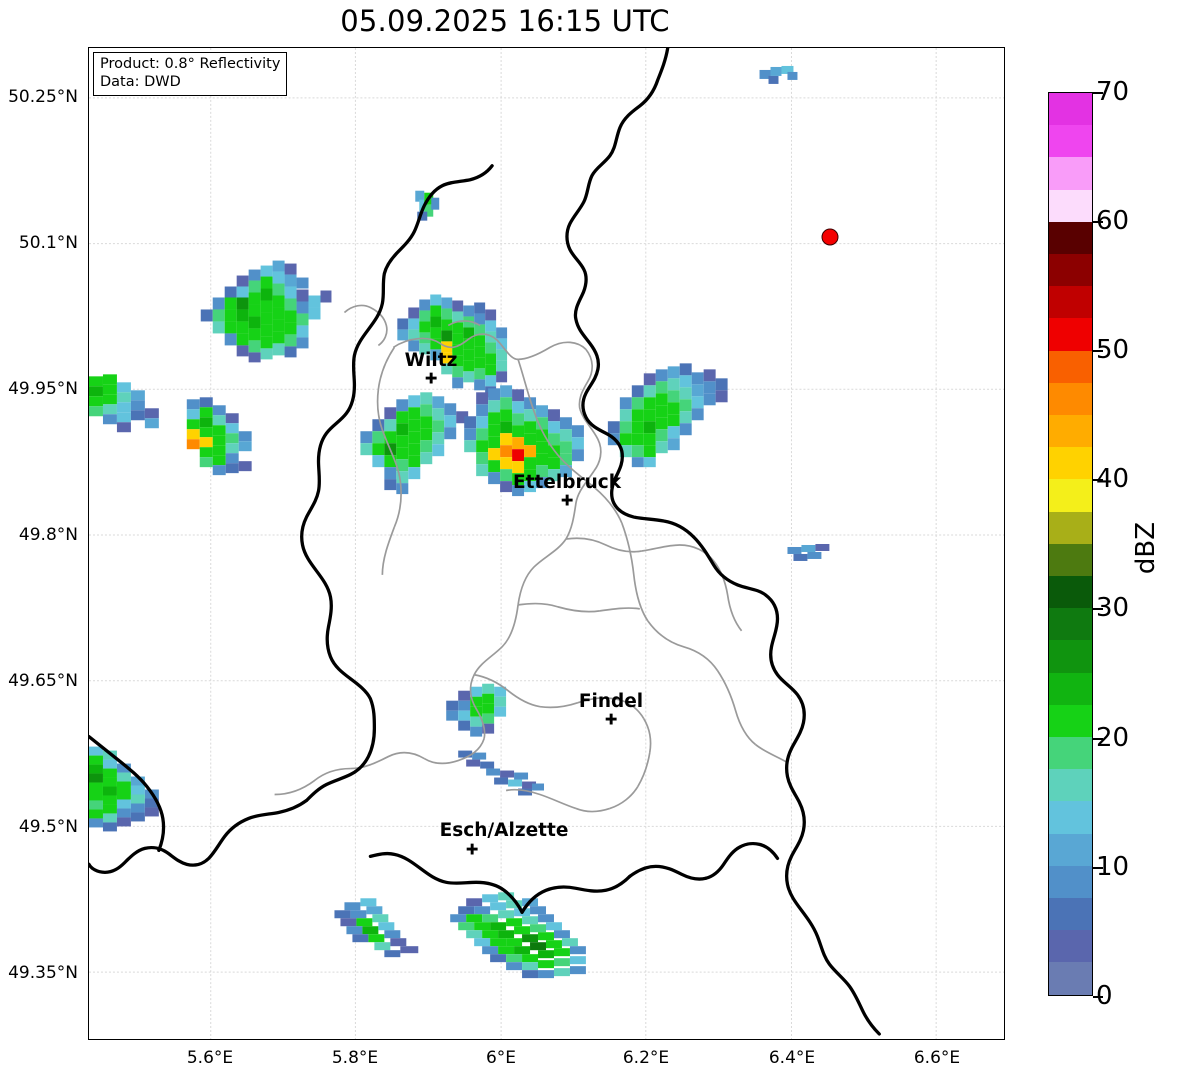 The height and width of the screenshot is (1081, 1184). I want to click on radar-site-marker, so click(830, 237).